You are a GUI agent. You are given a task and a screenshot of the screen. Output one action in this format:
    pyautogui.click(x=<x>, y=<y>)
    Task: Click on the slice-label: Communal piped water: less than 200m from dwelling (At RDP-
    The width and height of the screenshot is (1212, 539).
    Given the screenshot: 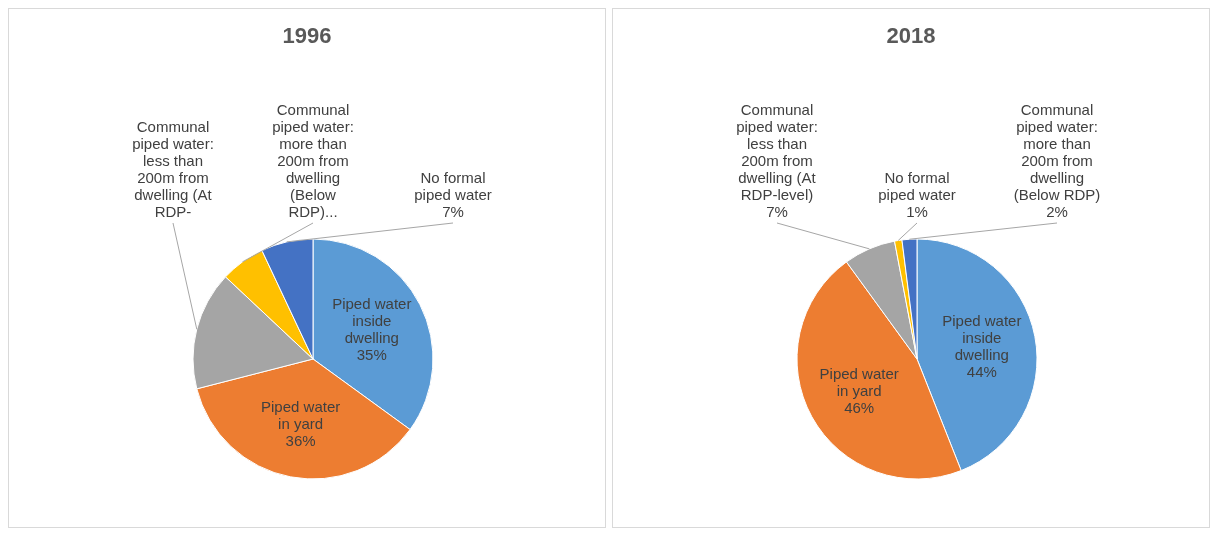 What is the action you would take?
    pyautogui.click(x=173, y=169)
    